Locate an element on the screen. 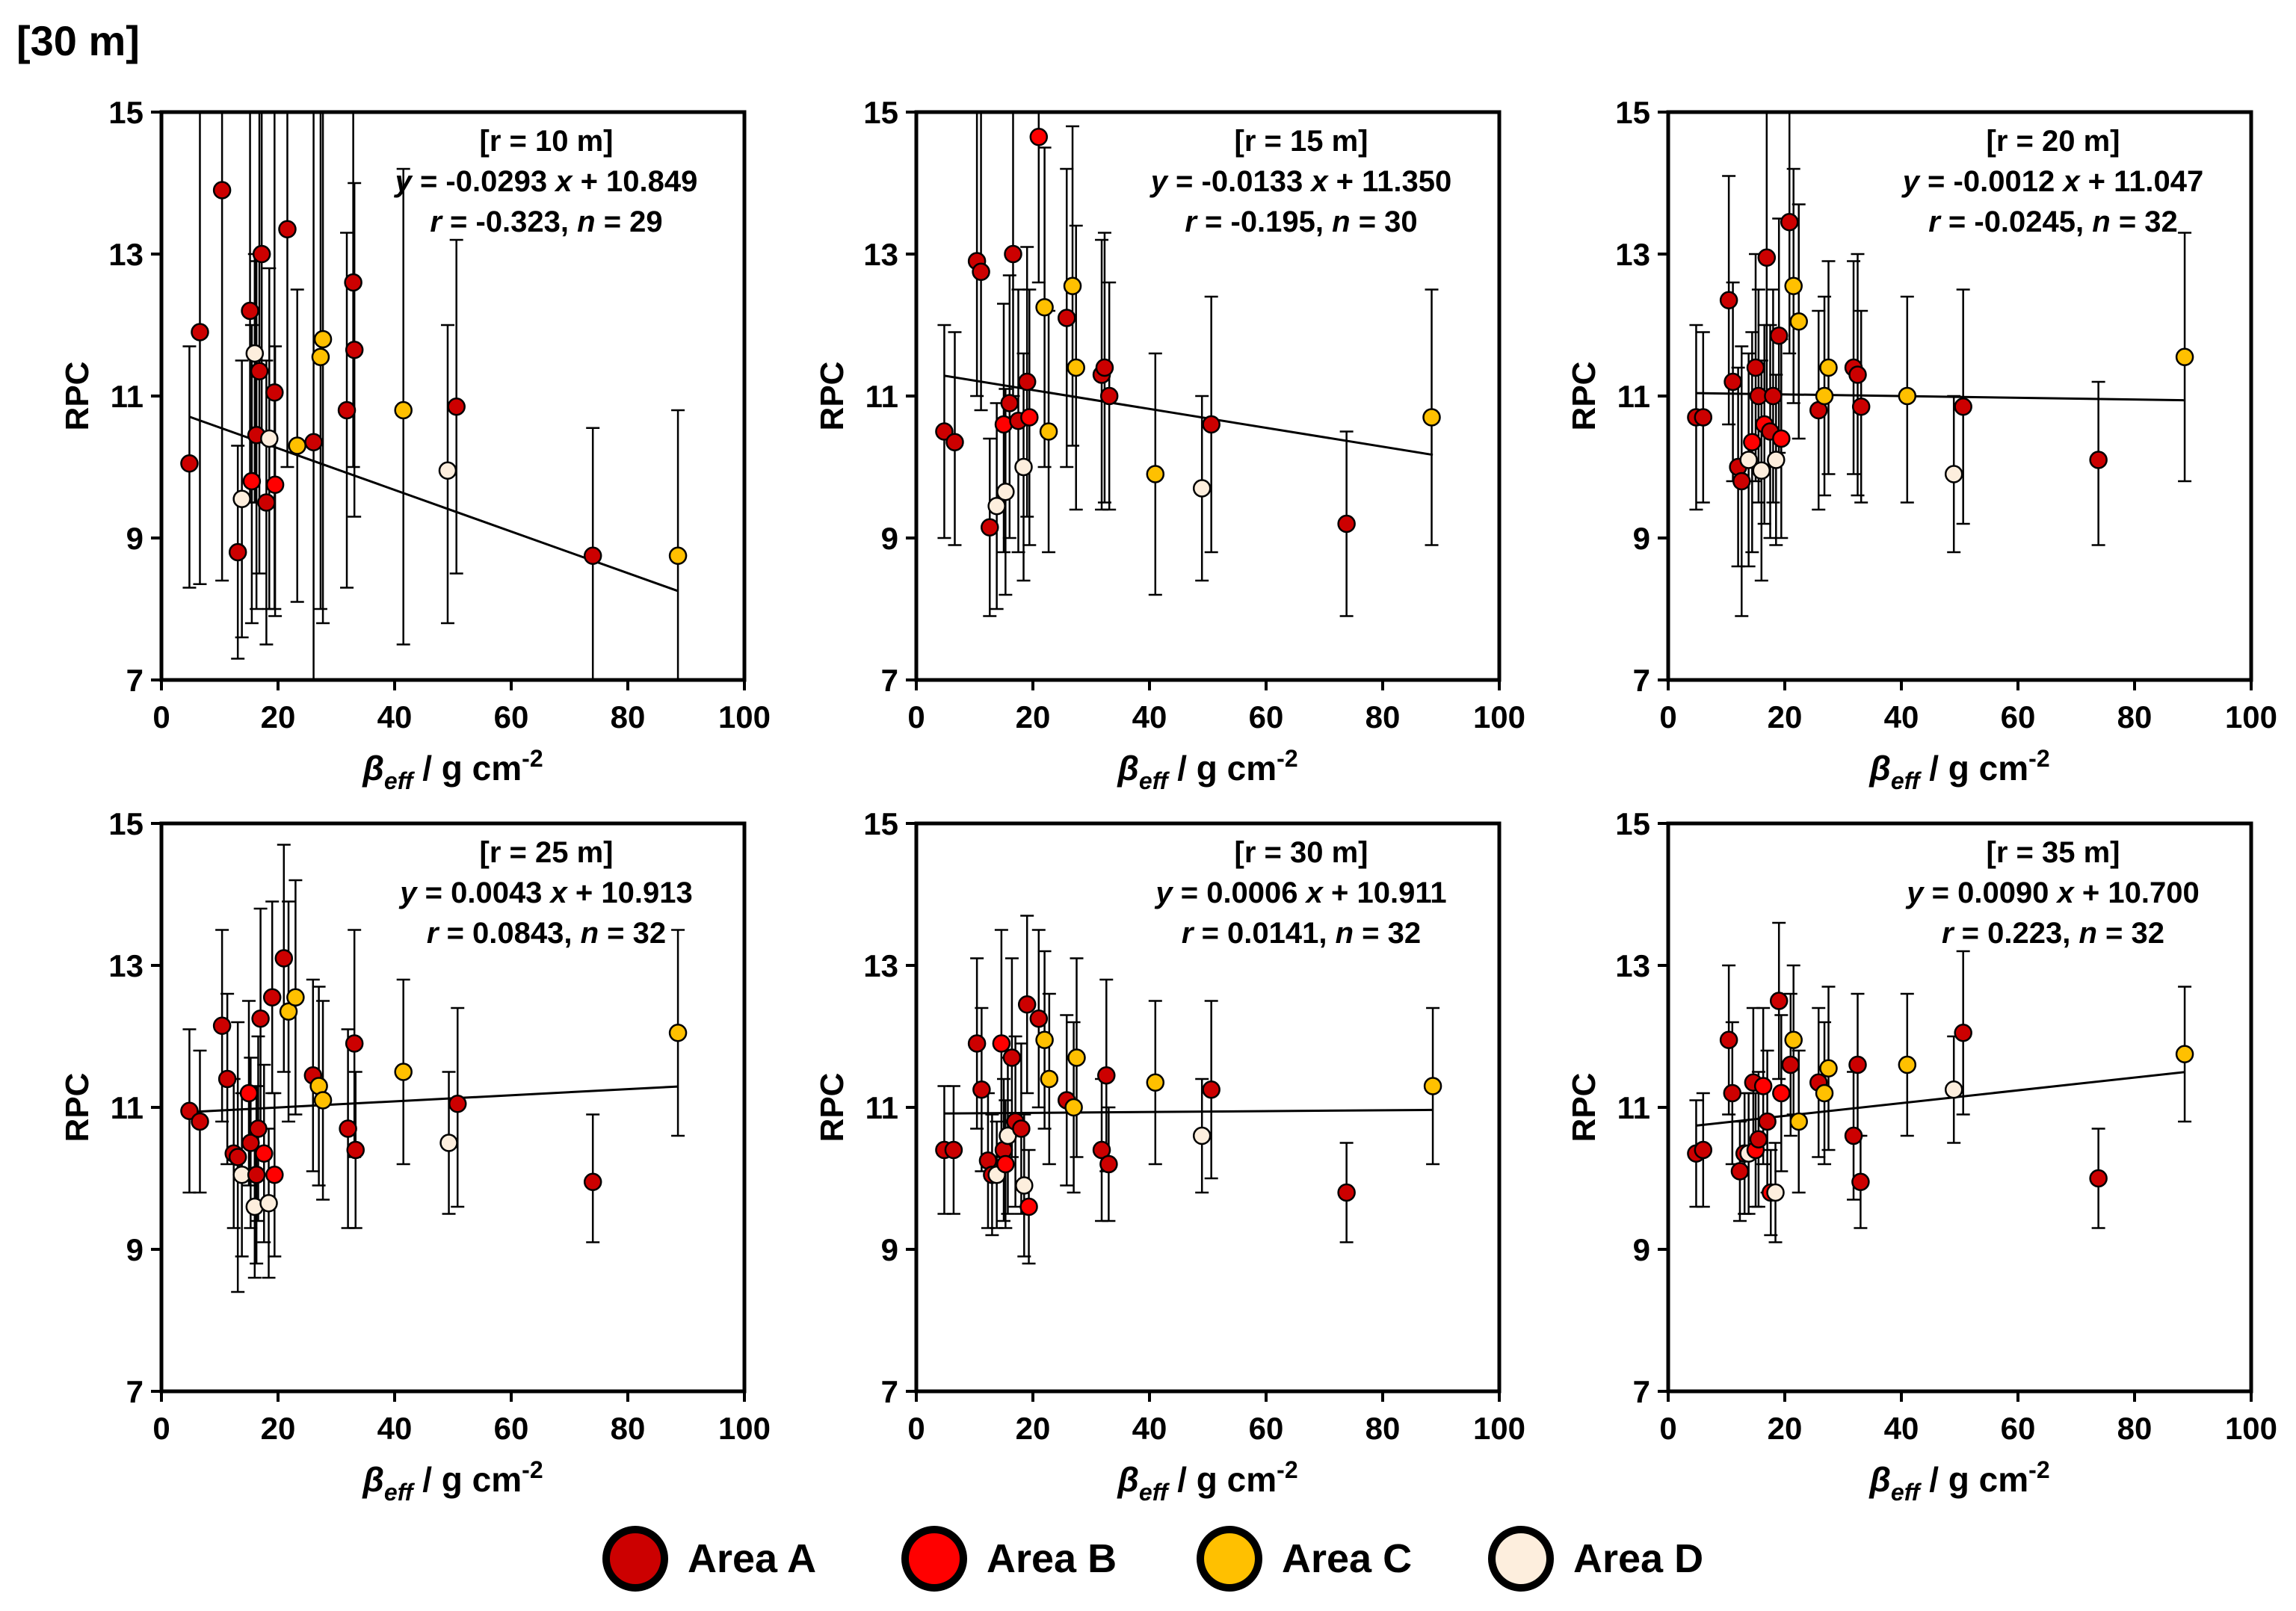 The width and height of the screenshot is (2296, 1611). equation-intercept: + 10.700 is located at coordinates (2137, 892).